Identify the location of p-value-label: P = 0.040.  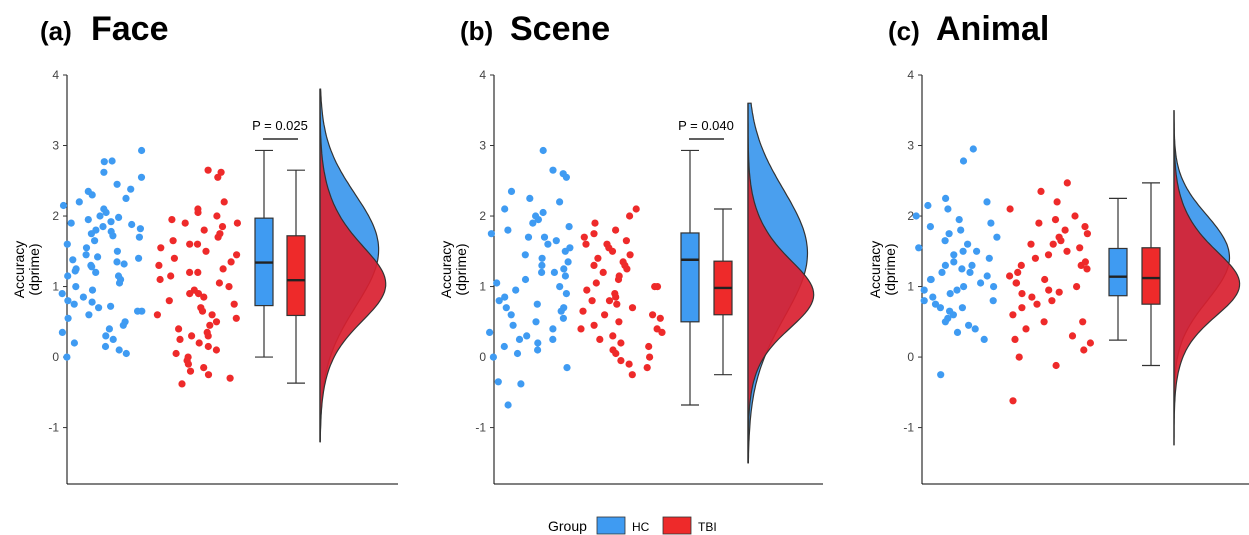
(706, 125).